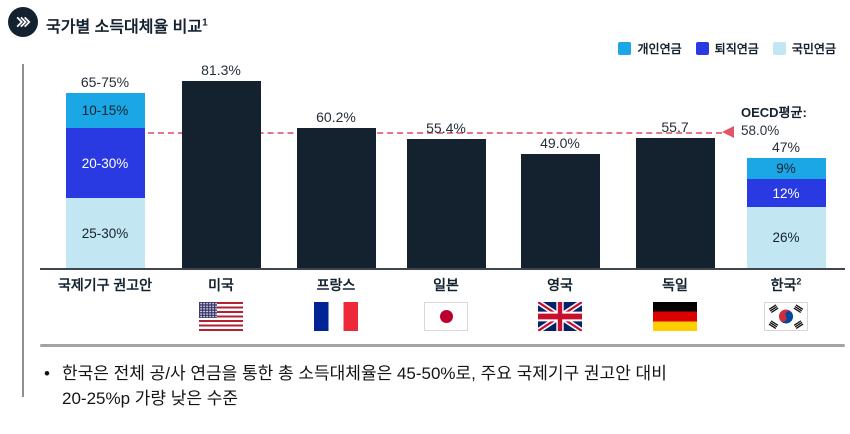  Describe the element at coordinates (446, 128) in the screenshot. I see `bar-value-label: 55.4%` at that location.